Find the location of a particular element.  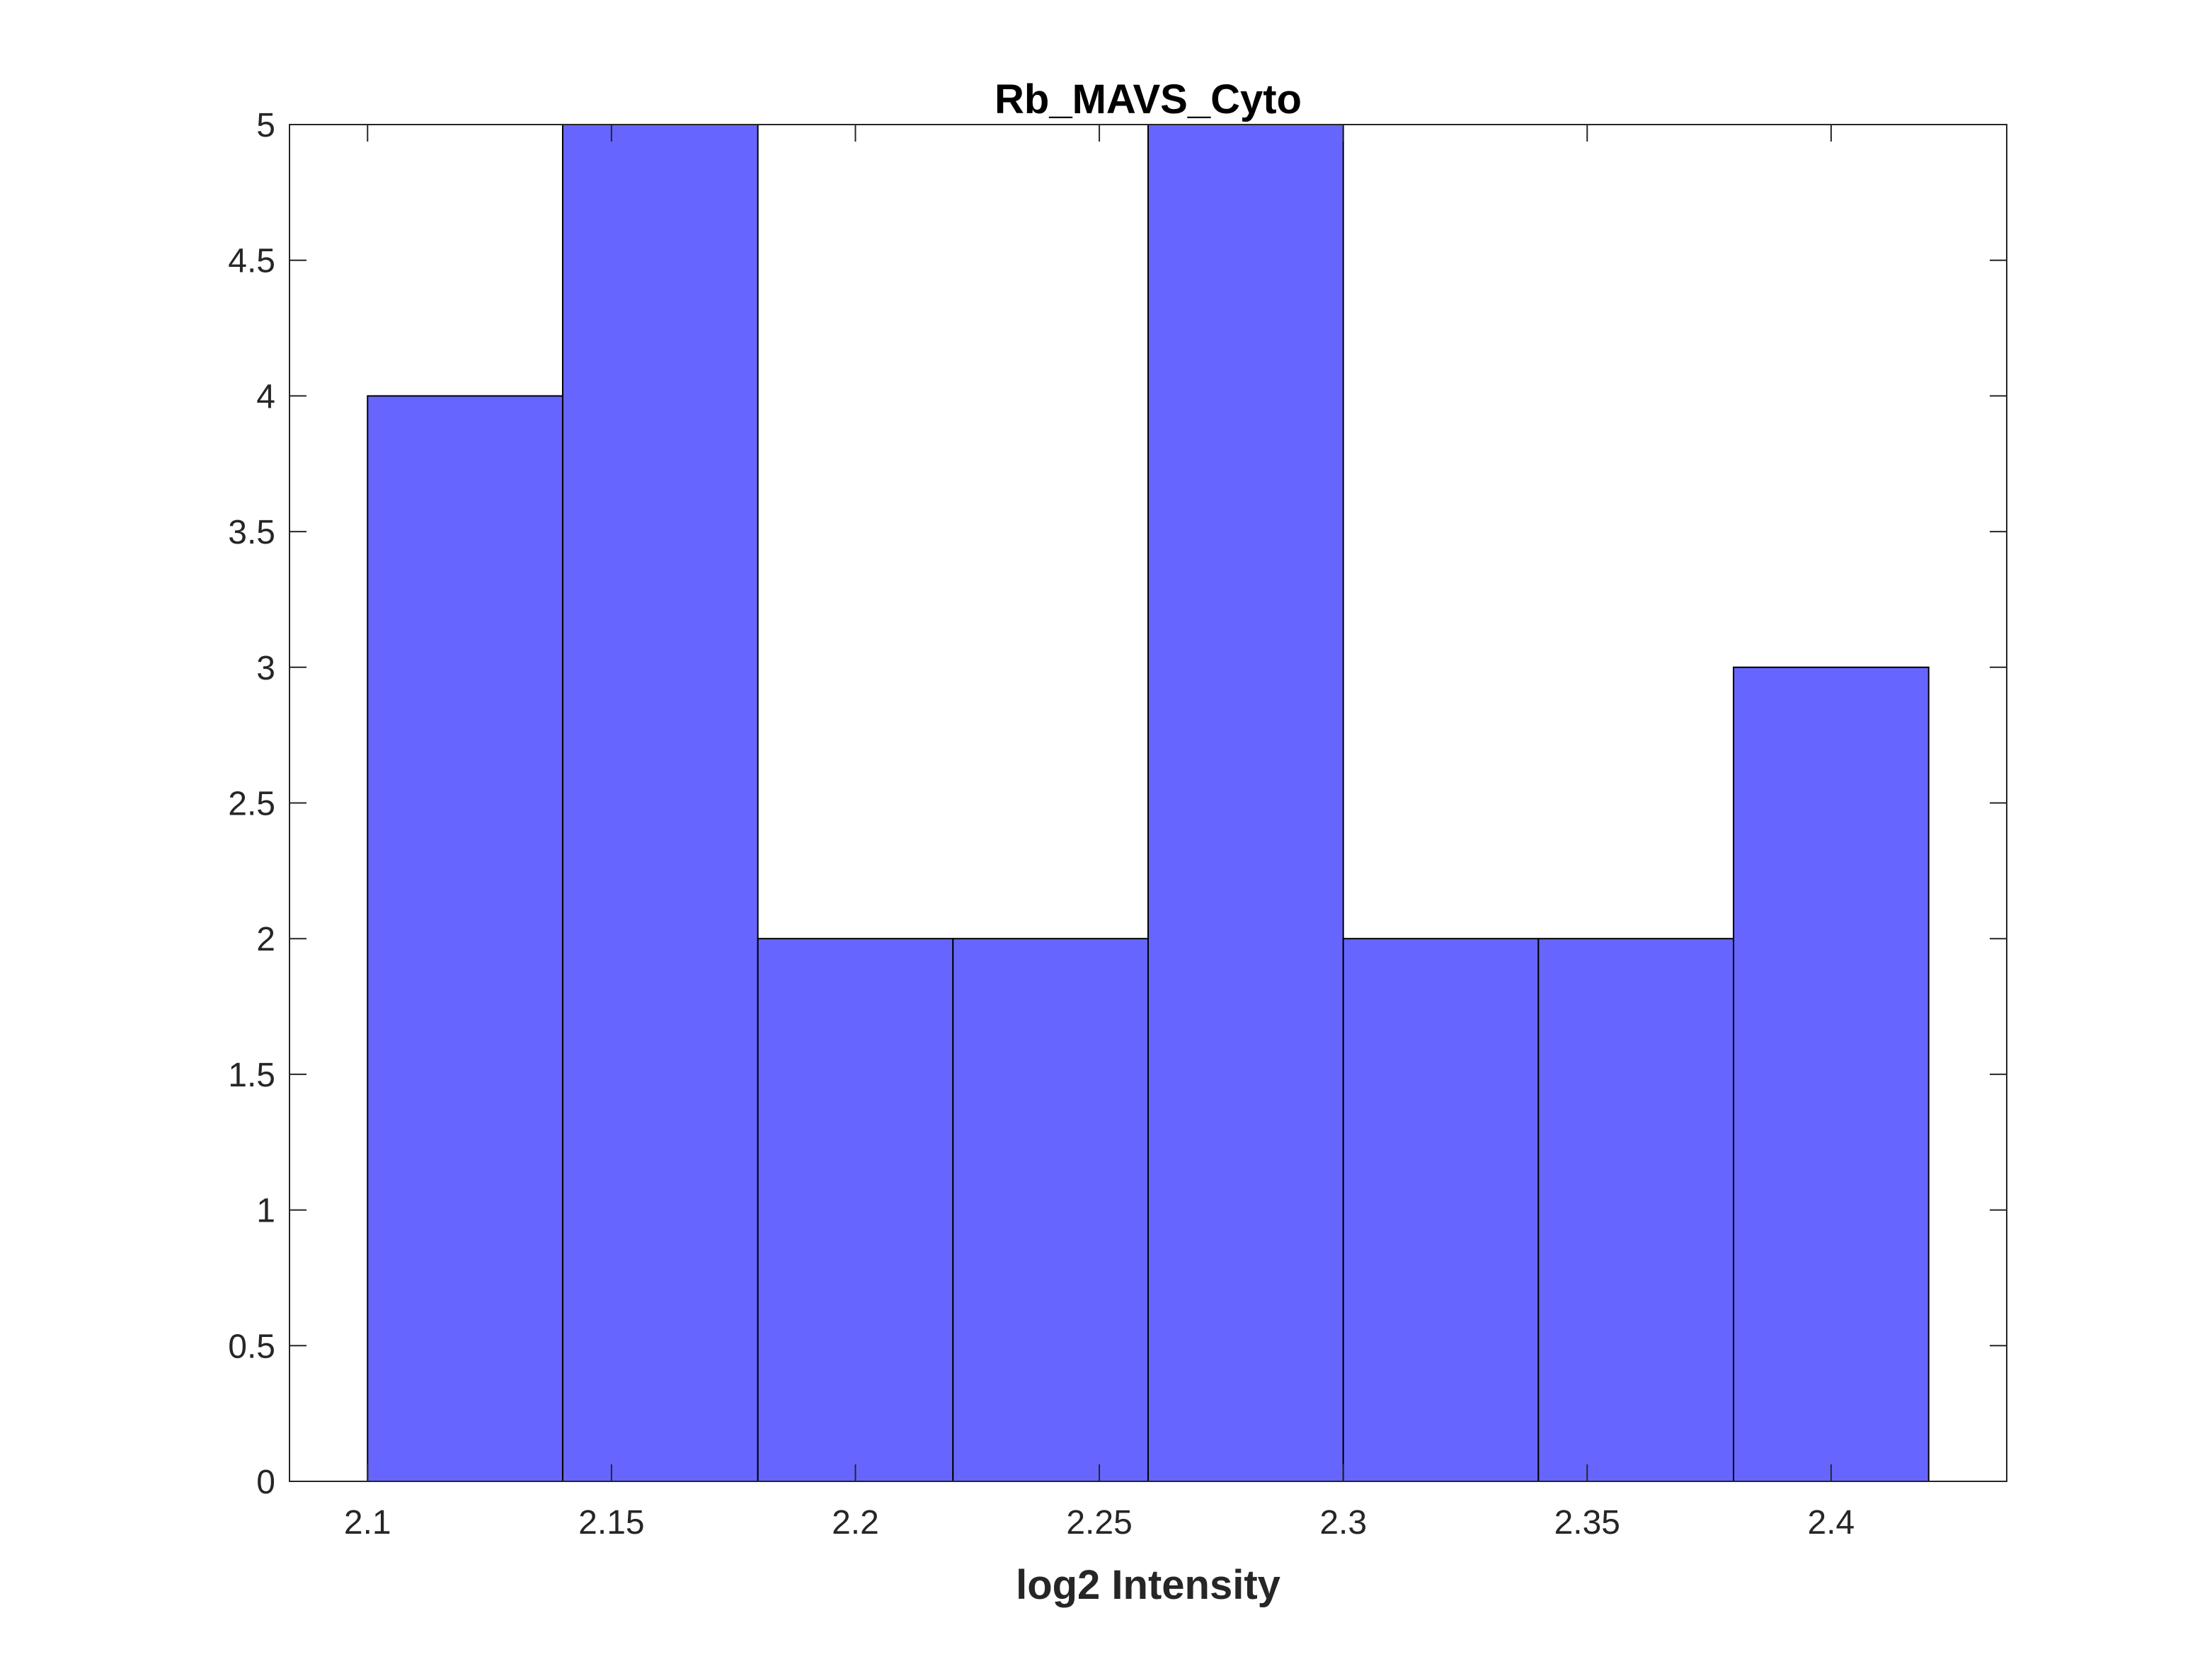

x-tick-label: 2.3 is located at coordinates (1343, 1523).